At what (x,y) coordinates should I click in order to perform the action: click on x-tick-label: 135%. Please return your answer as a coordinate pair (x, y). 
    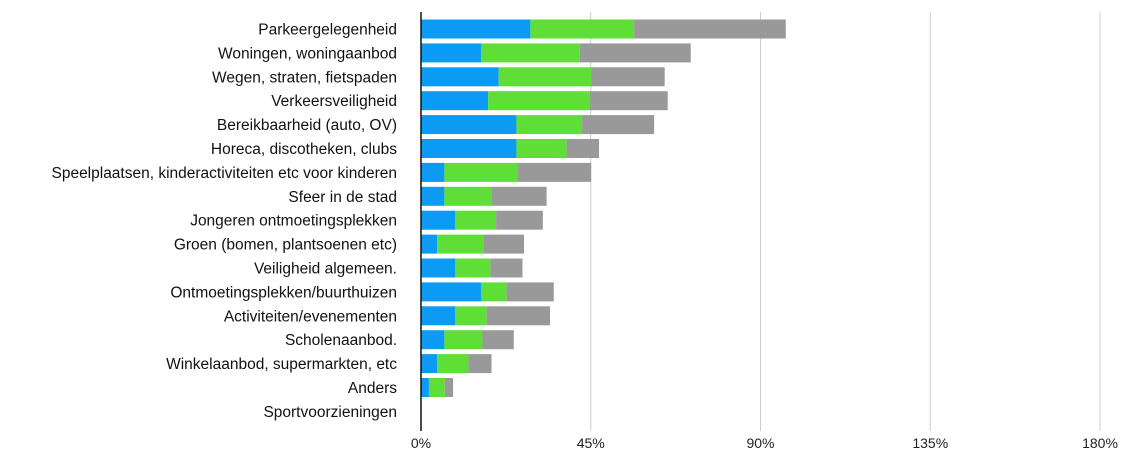
    Looking at the image, I should click on (930, 443).